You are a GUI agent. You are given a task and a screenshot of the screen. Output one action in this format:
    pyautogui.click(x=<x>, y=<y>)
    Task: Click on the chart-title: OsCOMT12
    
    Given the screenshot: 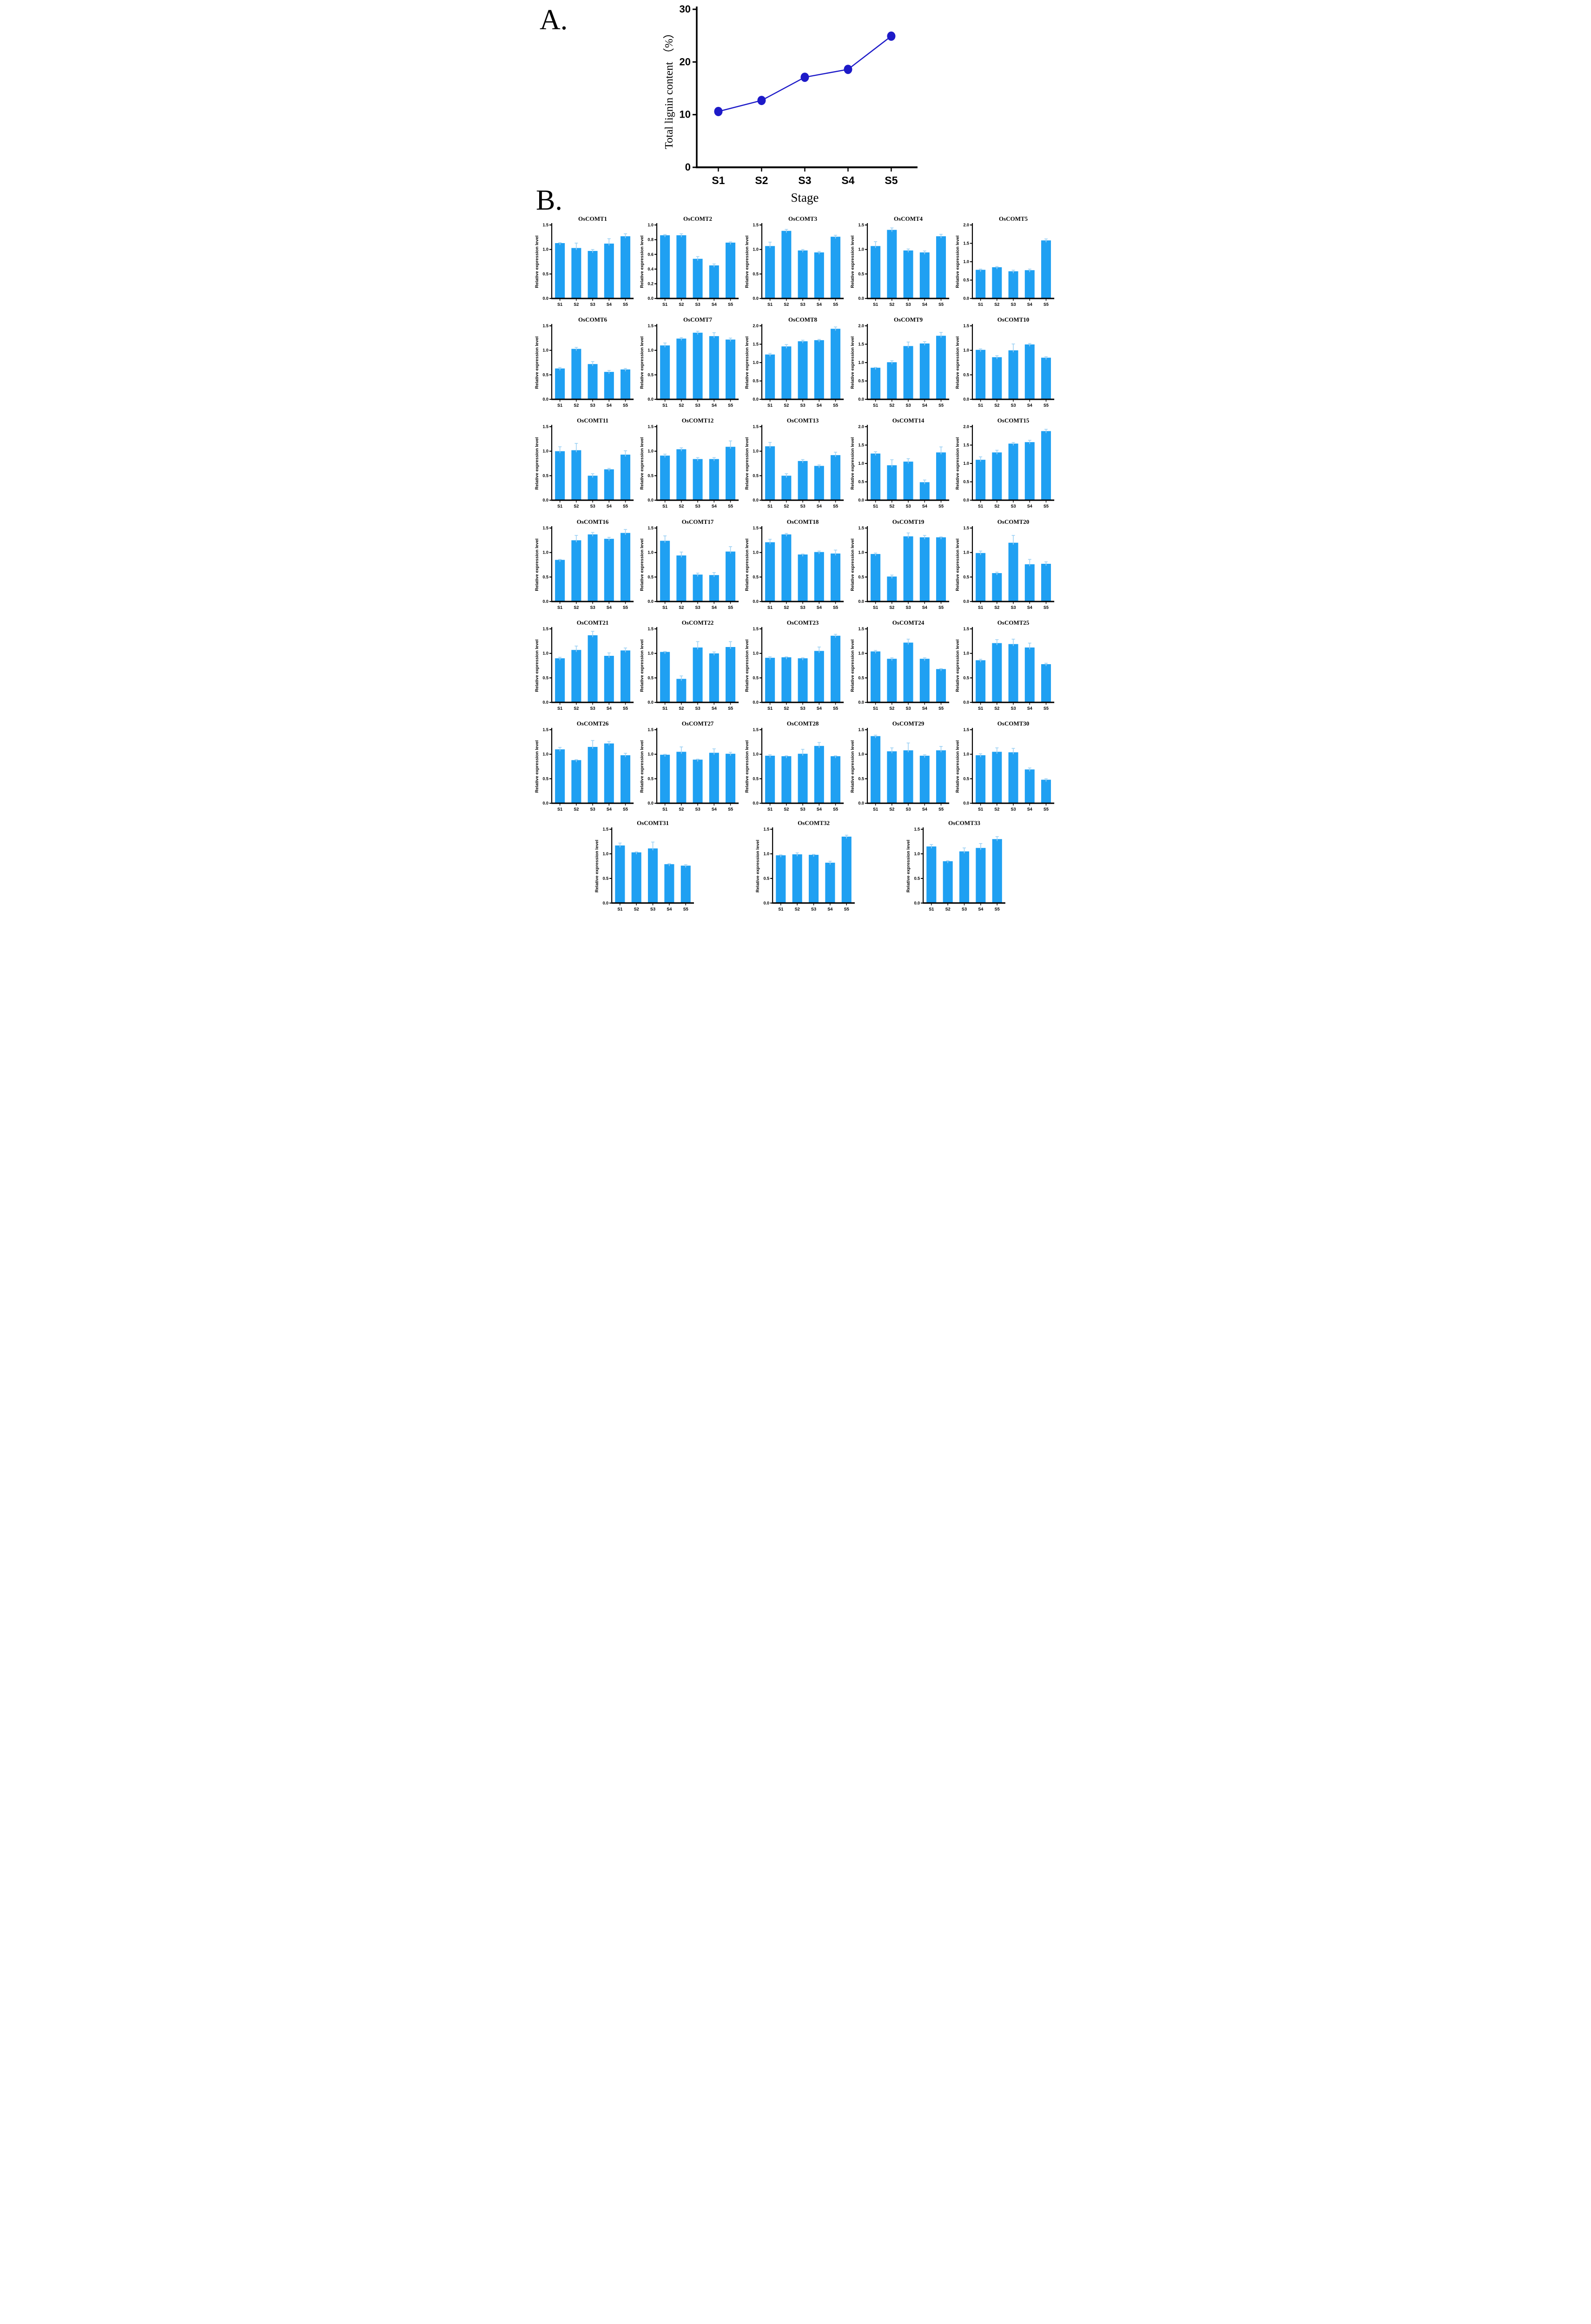 What is the action you would take?
    pyautogui.click(x=698, y=420)
    